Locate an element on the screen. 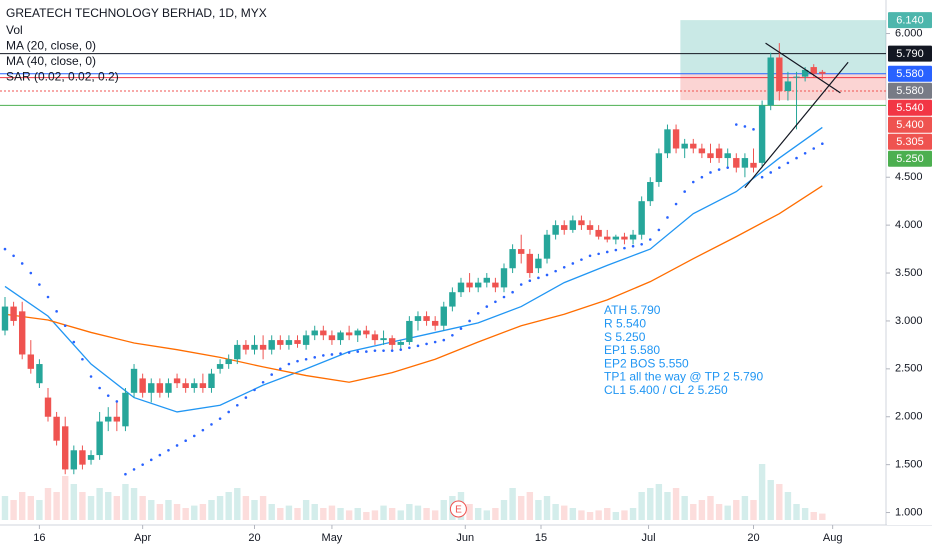  price-badge-label: 5.305 is located at coordinates (910, 142).